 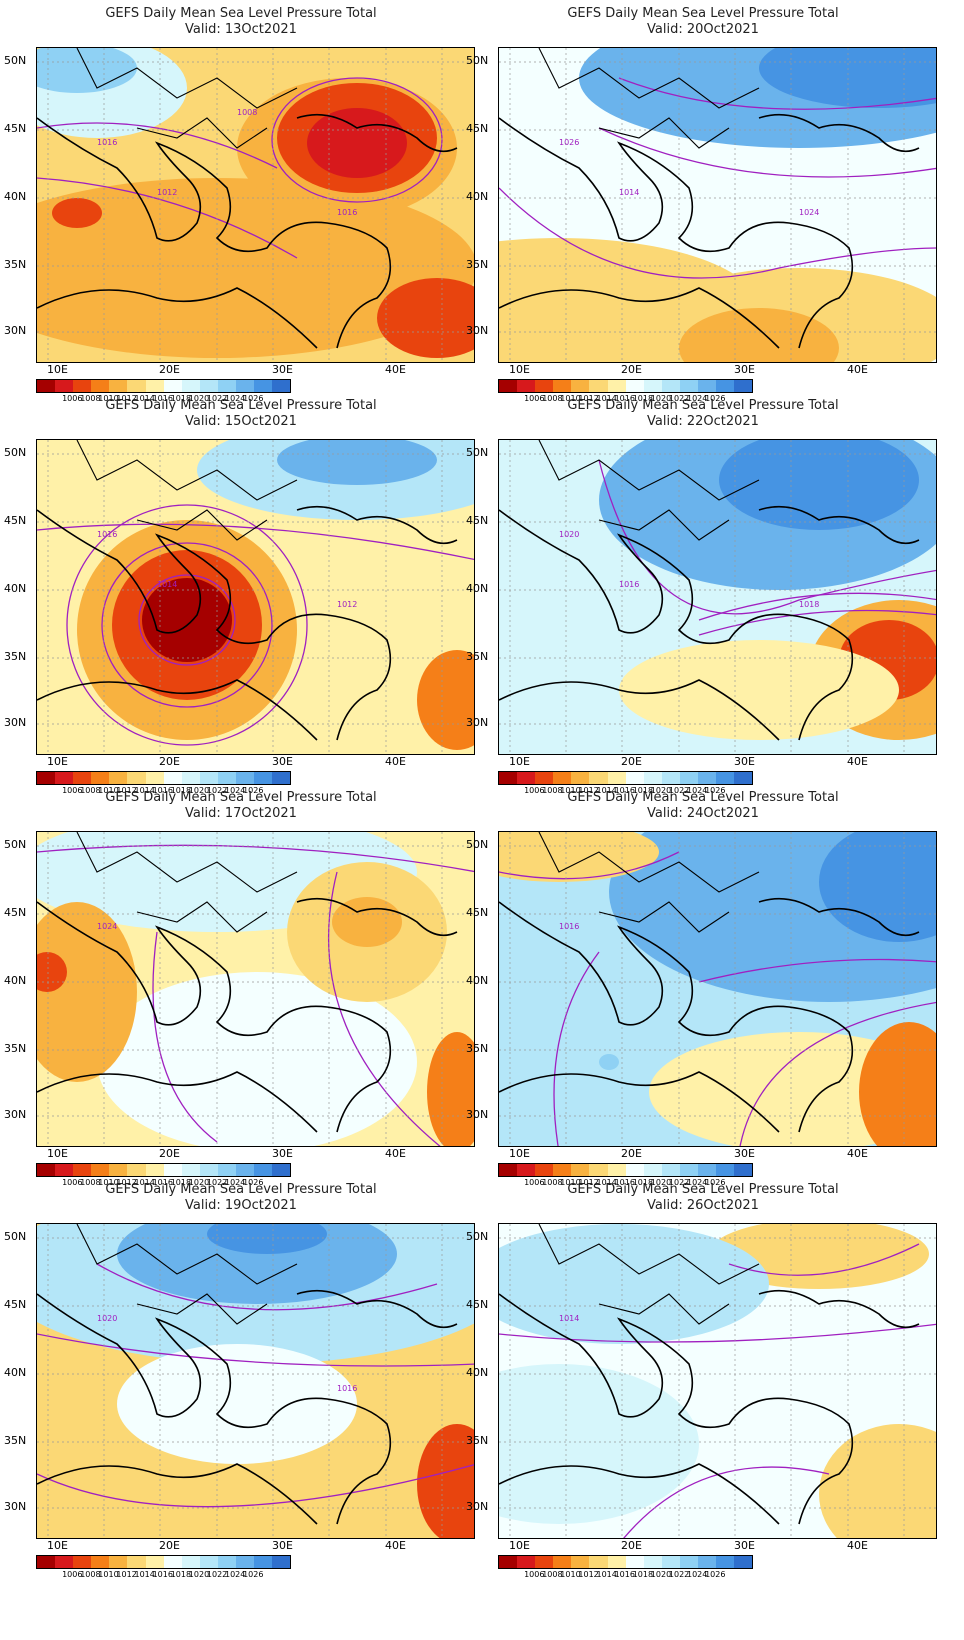 I want to click on pressure-map: 1026 1024 1014, so click(x=717, y=205).